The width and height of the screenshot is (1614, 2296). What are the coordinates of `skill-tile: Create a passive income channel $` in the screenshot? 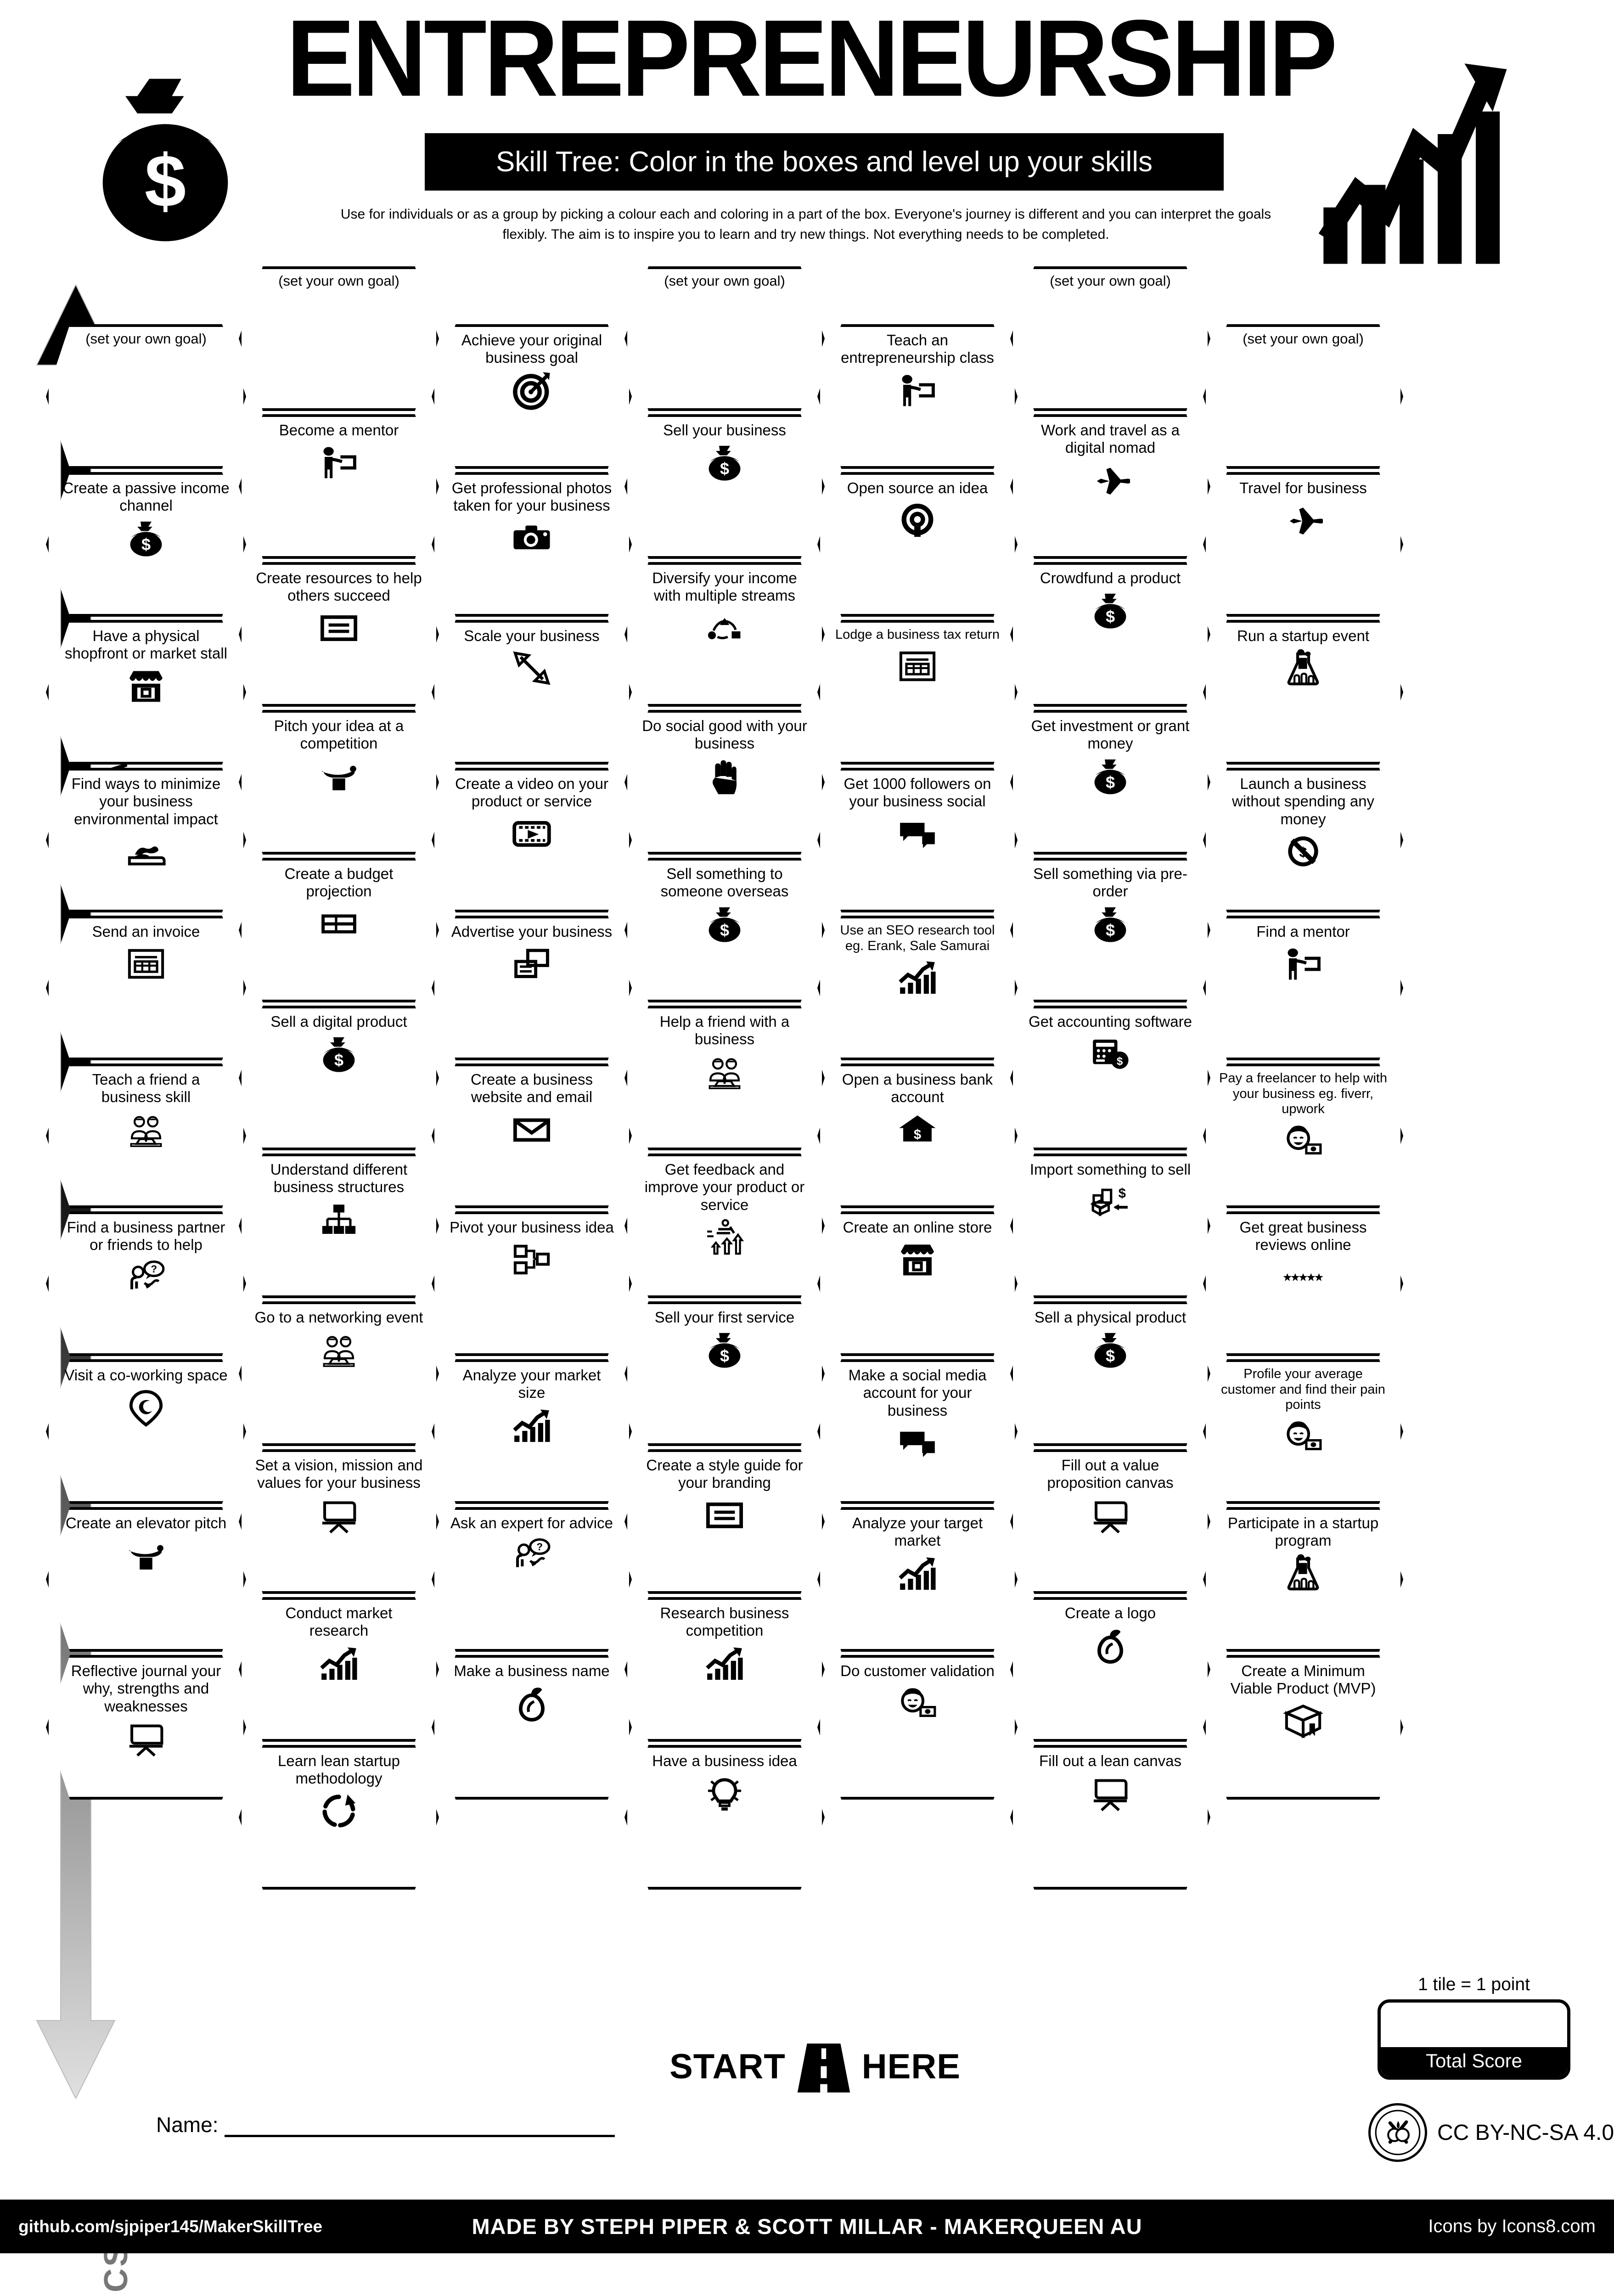 It's located at (146, 544).